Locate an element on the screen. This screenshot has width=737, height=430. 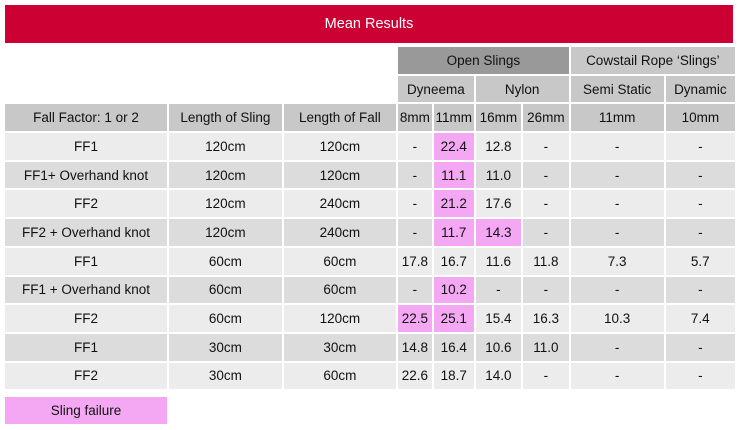
value-cell: 11.1 is located at coordinates (453, 175).